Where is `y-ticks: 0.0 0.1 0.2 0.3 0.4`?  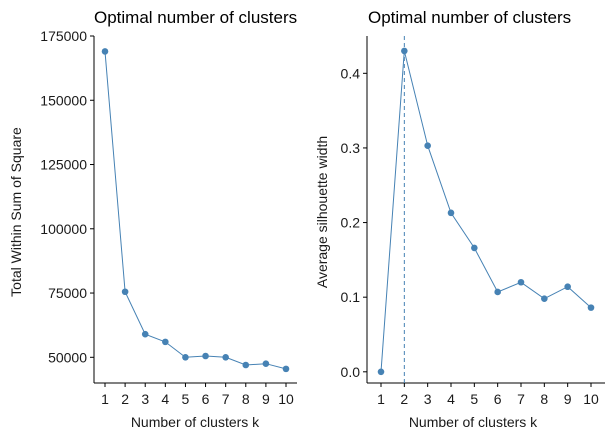
y-ticks: 0.0 0.1 0.2 0.3 0.4 is located at coordinates (354, 222).